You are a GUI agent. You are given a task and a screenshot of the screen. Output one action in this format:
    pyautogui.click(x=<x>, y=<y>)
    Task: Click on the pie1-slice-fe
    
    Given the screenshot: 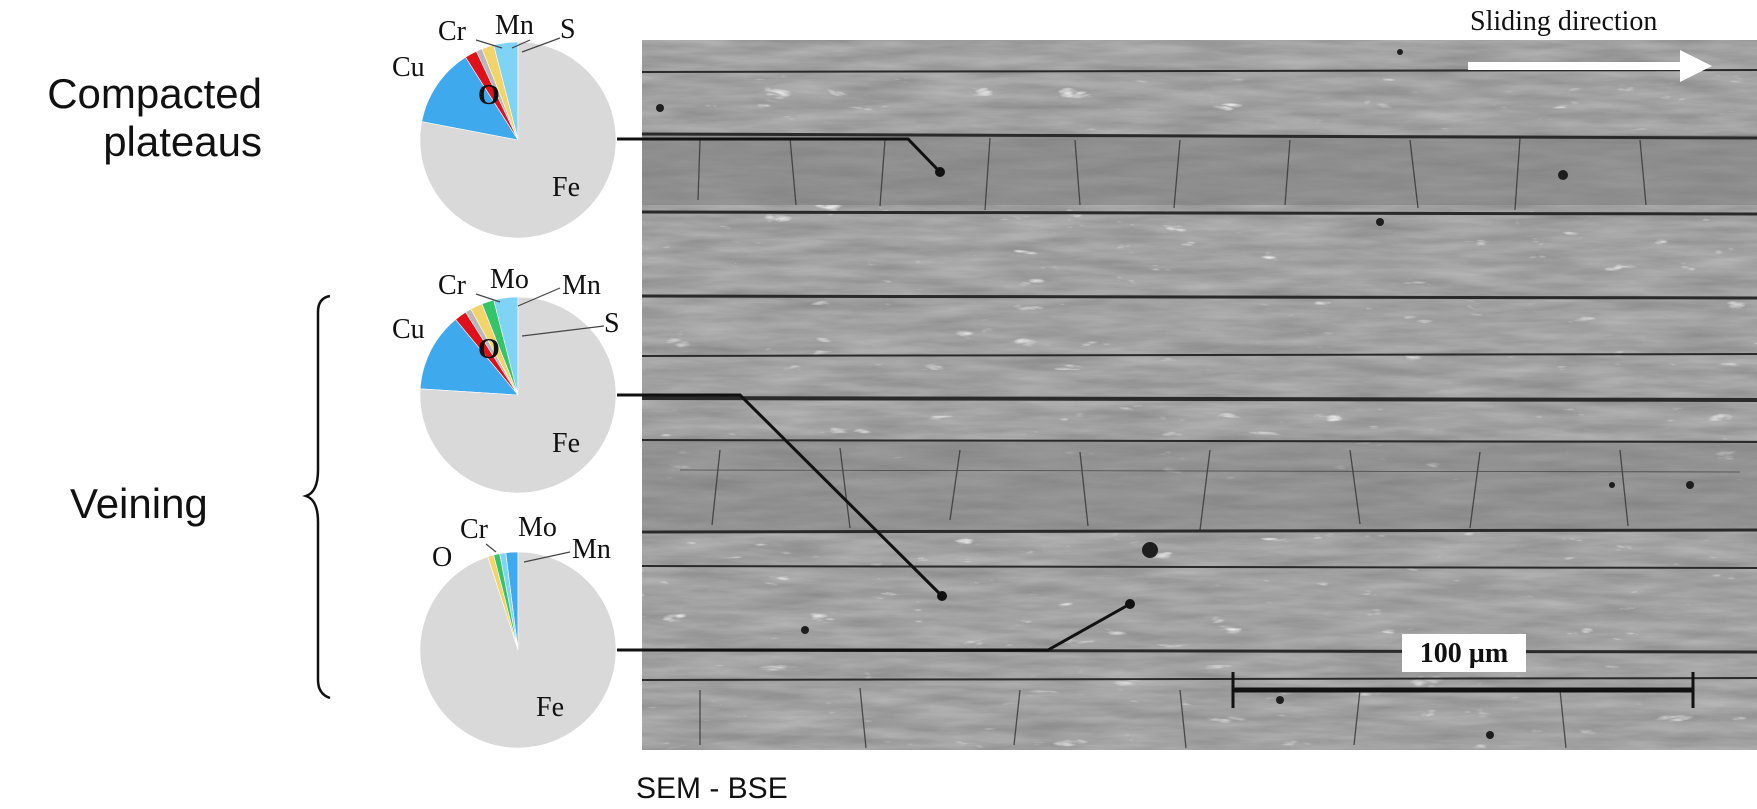 What is the action you would take?
    pyautogui.click(x=518, y=395)
    